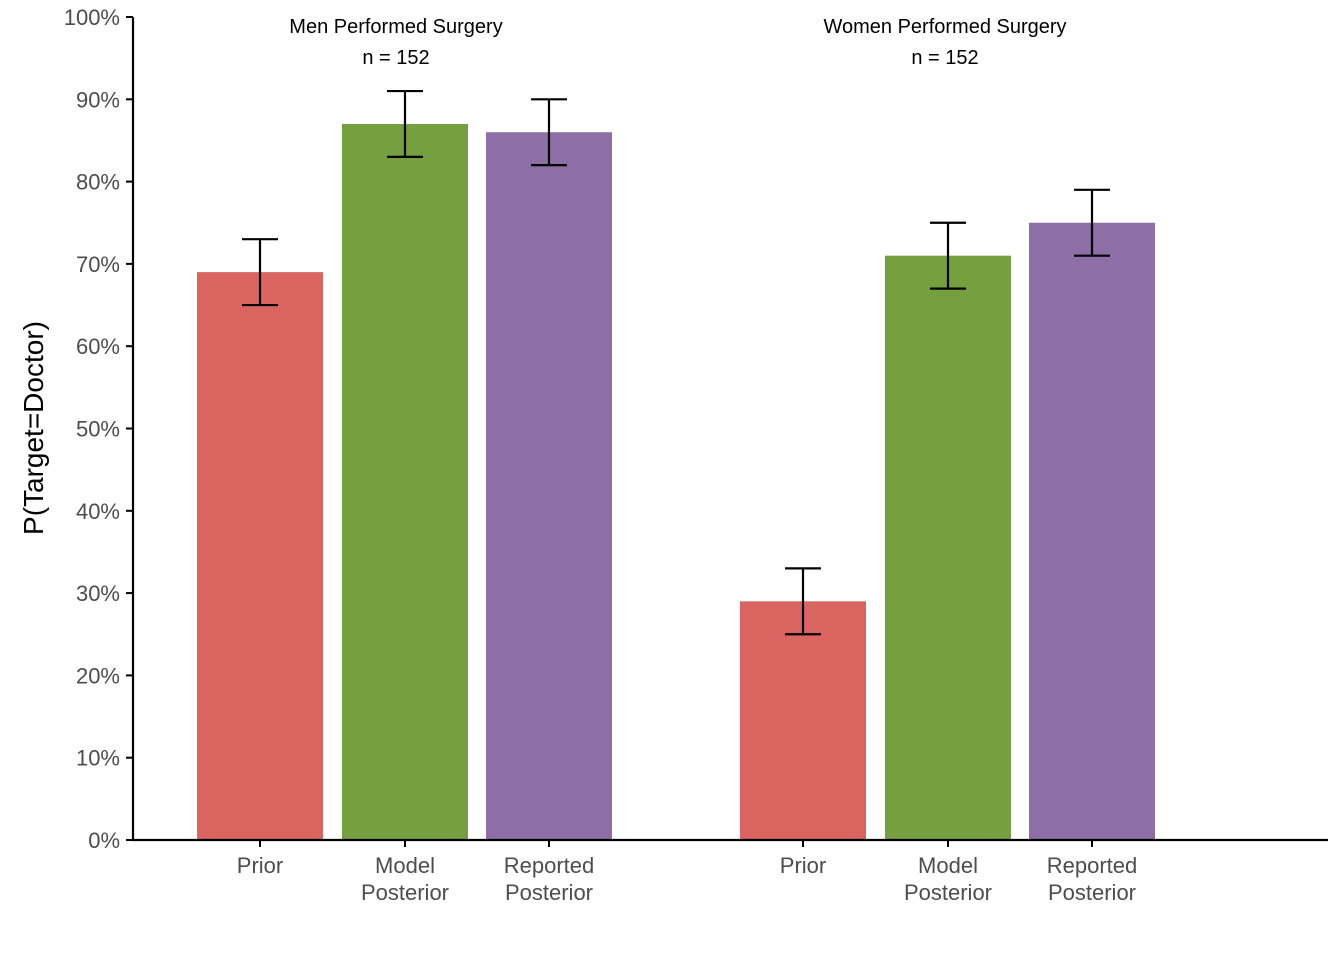 The image size is (1344, 960). I want to click on y-tick-label: 50%, so click(98, 429).